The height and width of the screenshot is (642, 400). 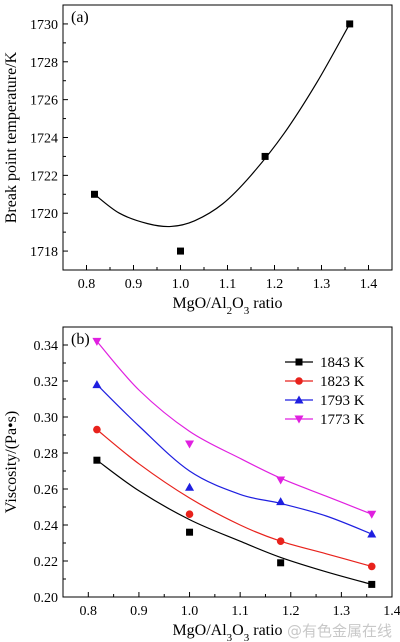 What do you see at coordinates (46, 490) in the screenshot?
I see `y-tick-label: 0.26` at bounding box center [46, 490].